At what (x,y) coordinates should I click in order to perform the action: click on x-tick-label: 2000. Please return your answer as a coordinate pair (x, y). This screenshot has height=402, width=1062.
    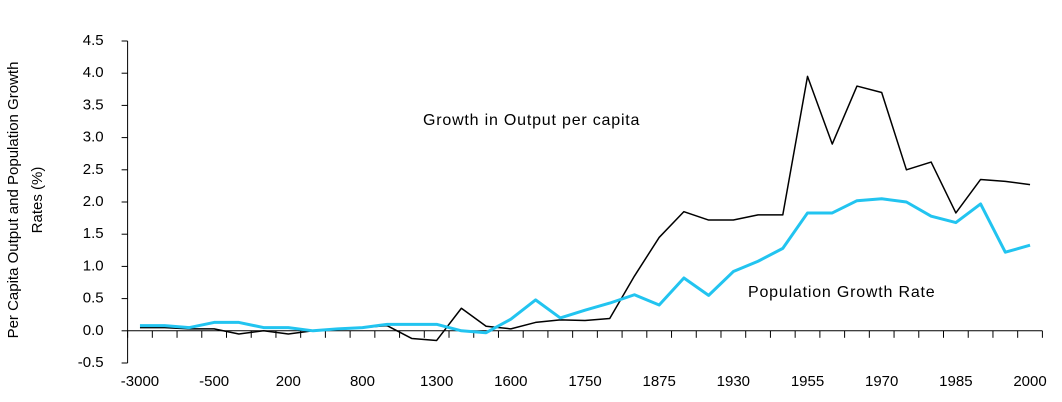
    Looking at the image, I should click on (1029, 381).